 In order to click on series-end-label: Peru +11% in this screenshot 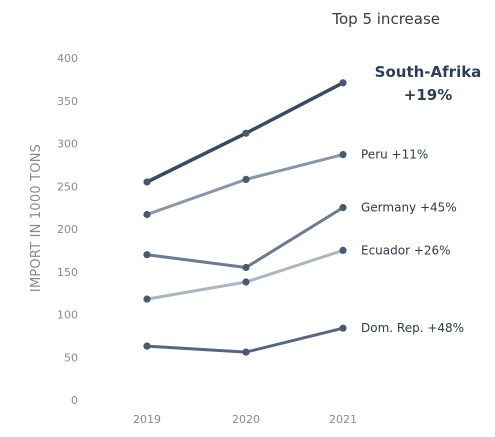, I will do `click(394, 155)`.